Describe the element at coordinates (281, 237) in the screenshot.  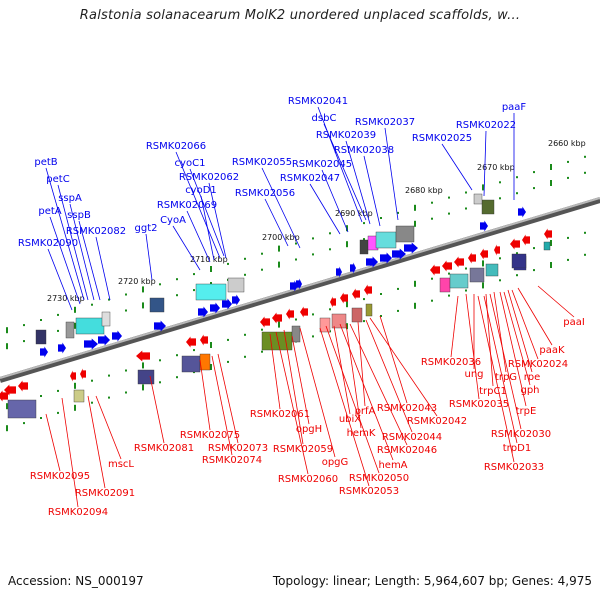
I see `scale-label: 2700 kbp` at that location.